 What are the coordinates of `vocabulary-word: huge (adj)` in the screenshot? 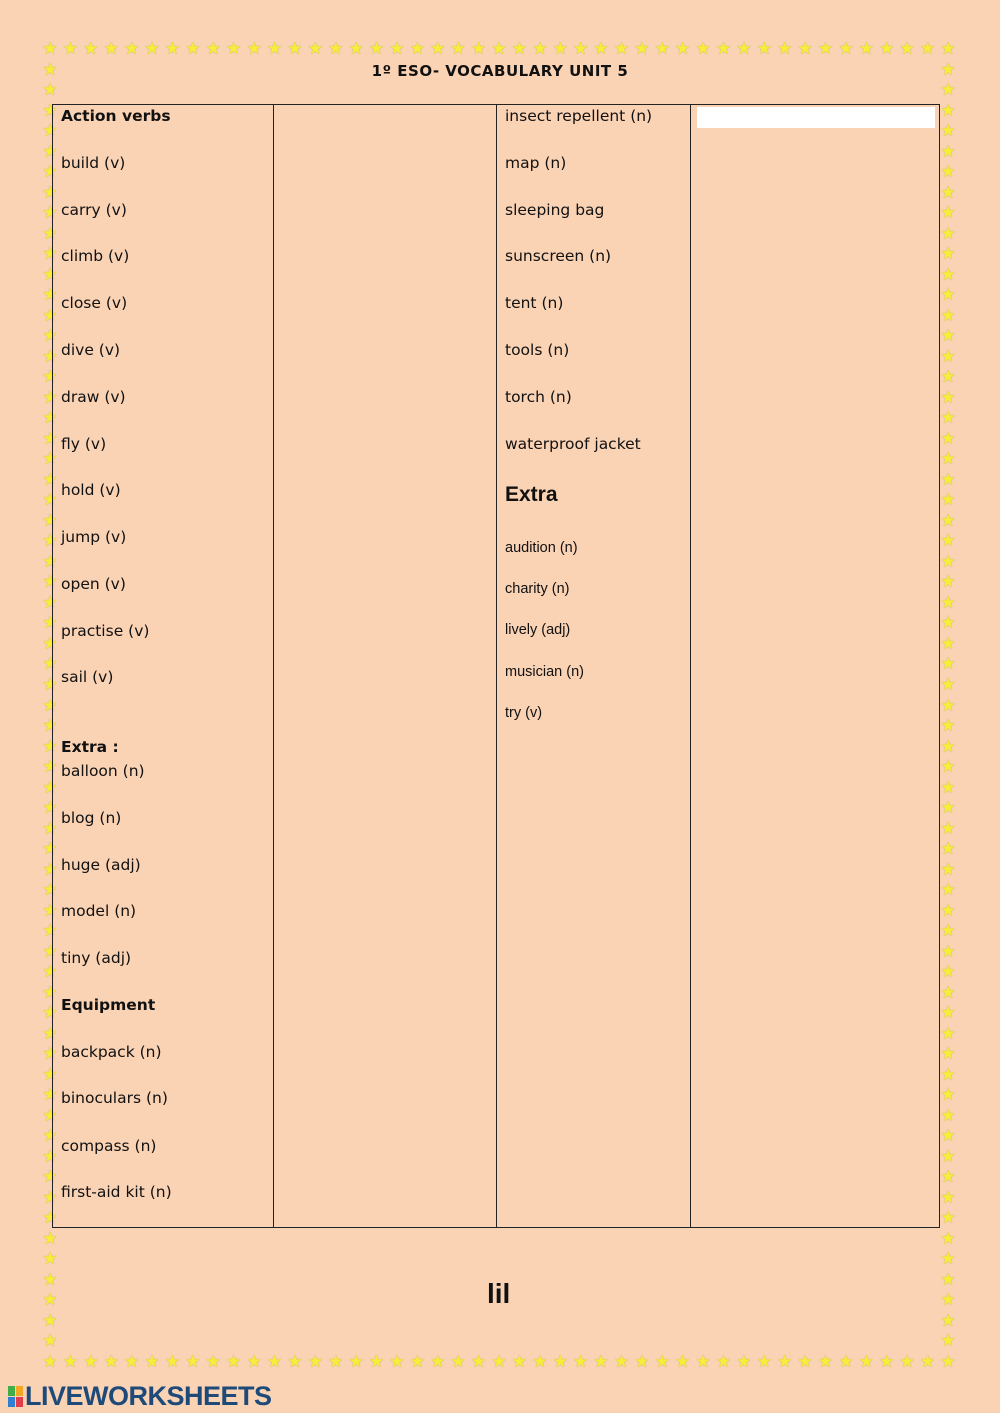 It's located at (101, 865).